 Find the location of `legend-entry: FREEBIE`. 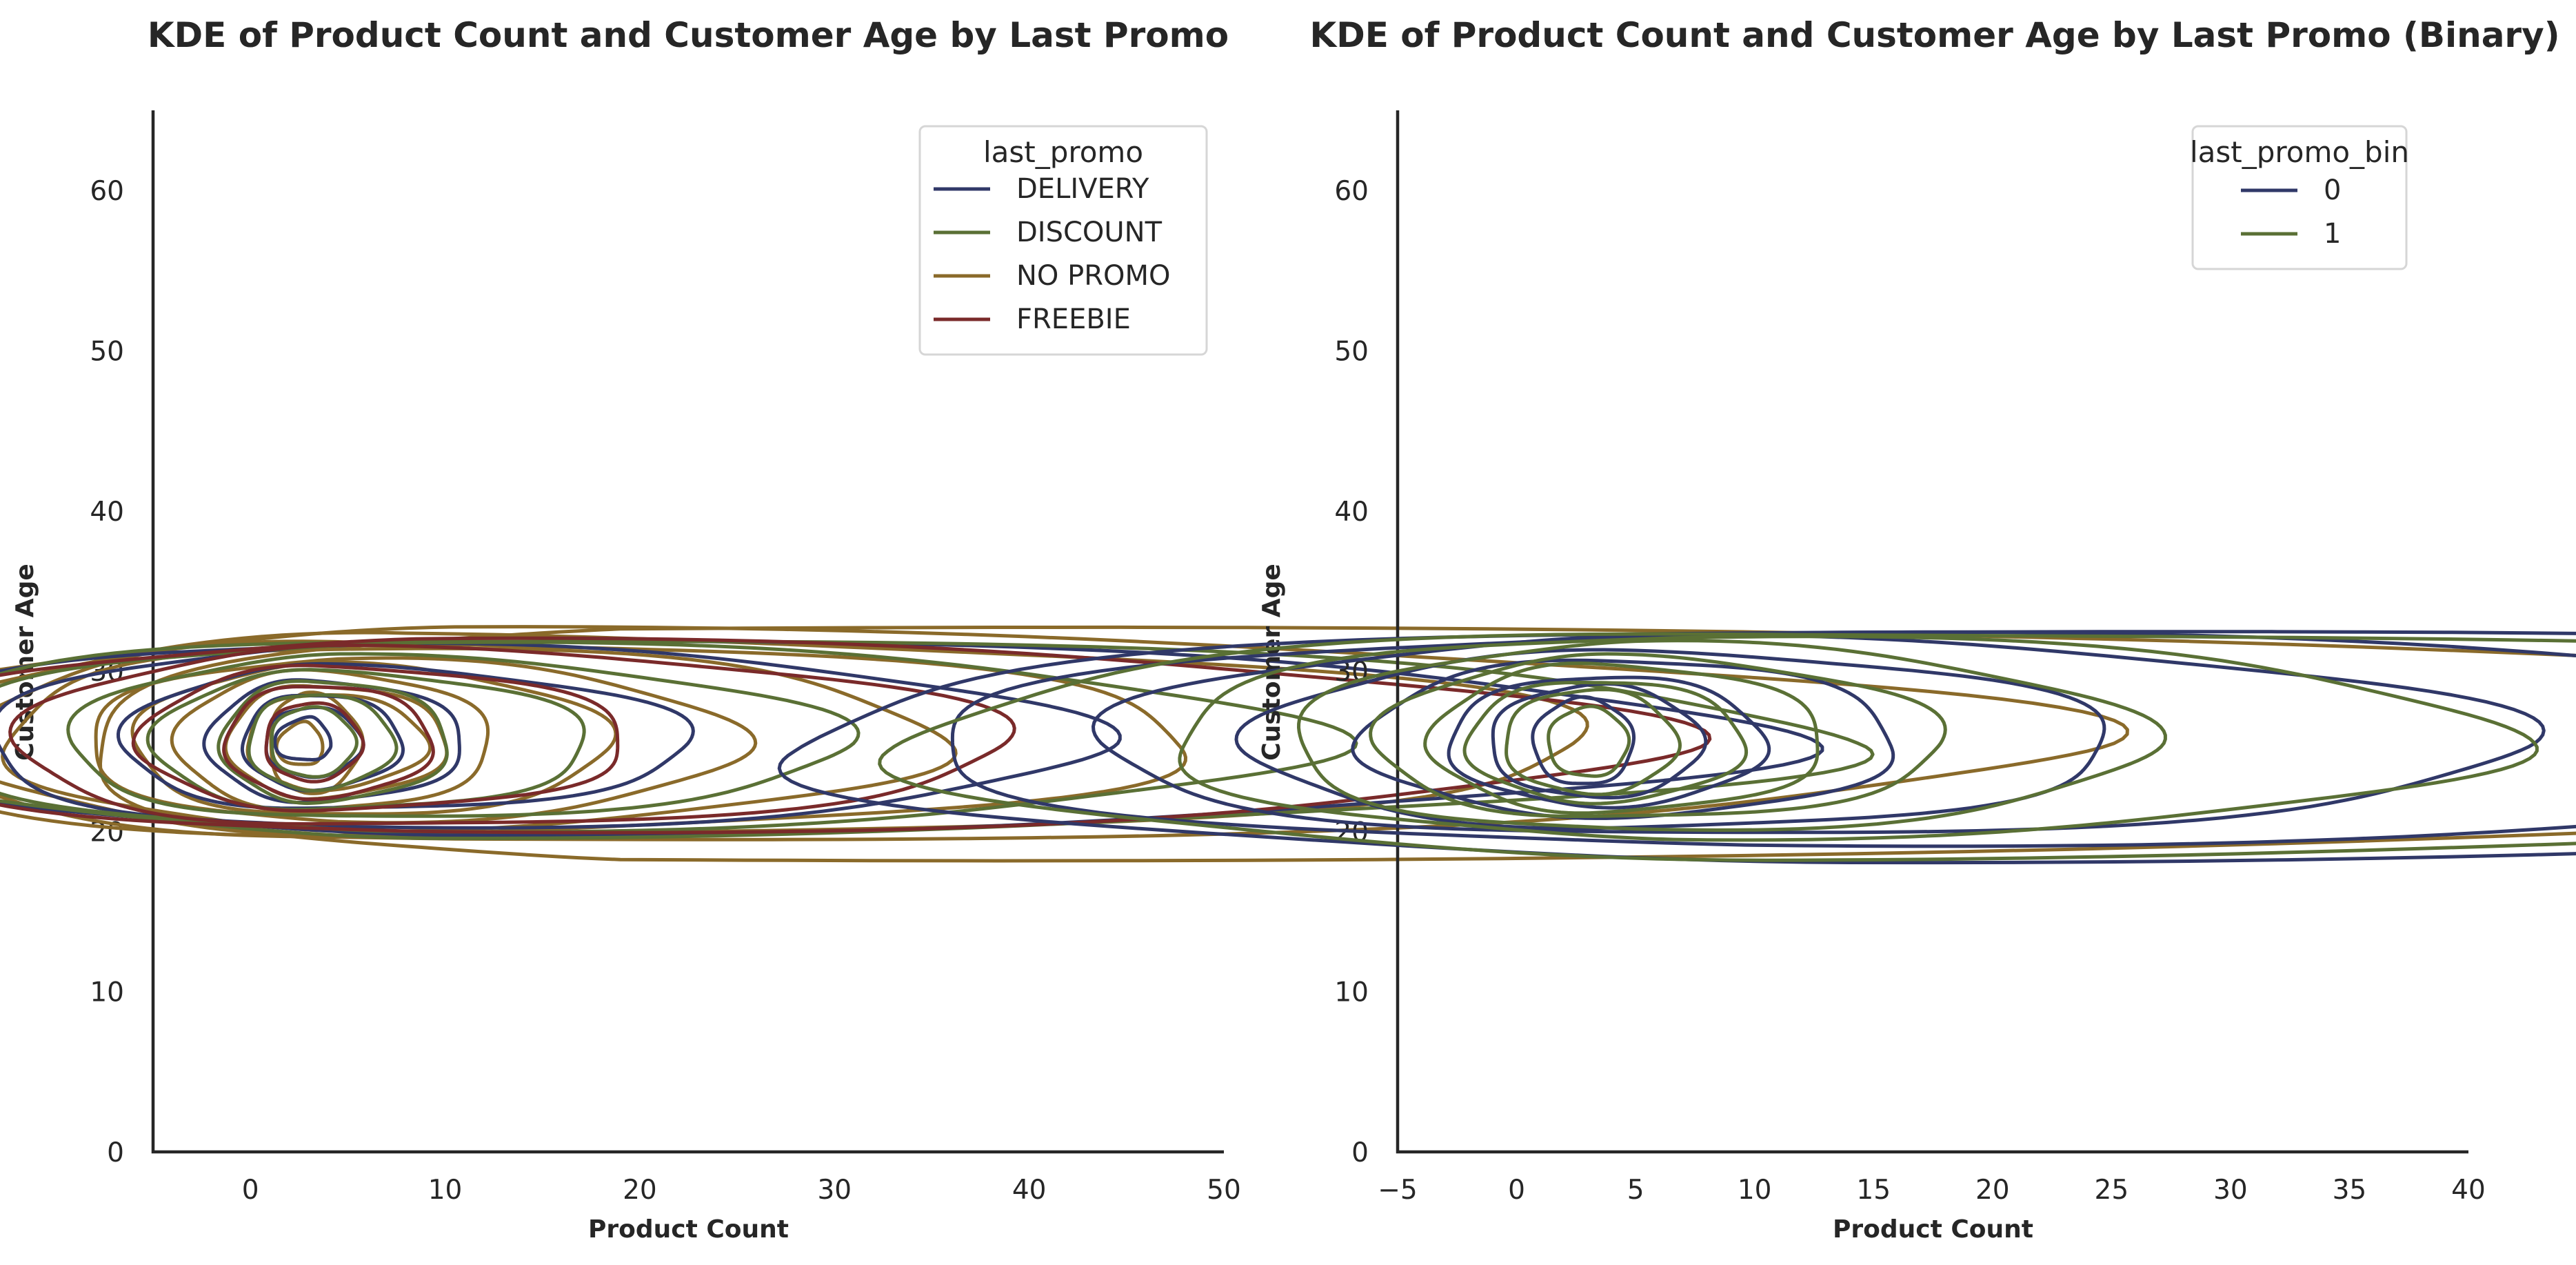

legend-entry: FREEBIE is located at coordinates (1073, 319).